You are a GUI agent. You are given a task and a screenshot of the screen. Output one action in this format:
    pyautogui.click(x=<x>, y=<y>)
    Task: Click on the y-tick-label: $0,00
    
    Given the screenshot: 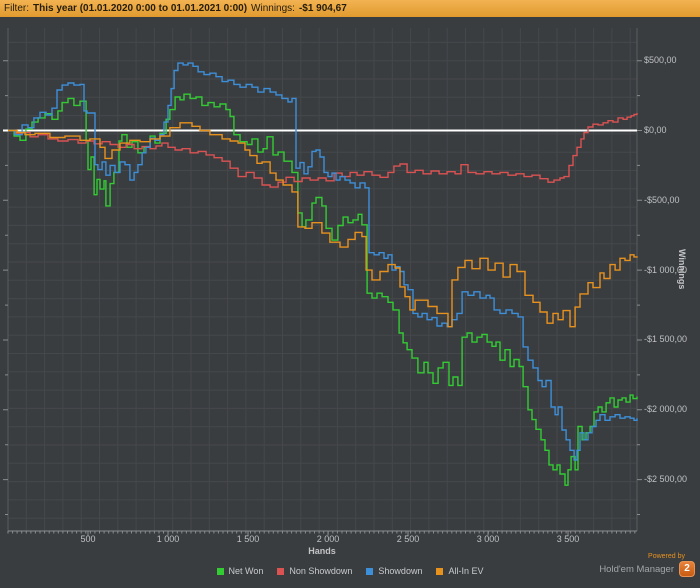 What is the action you would take?
    pyautogui.click(x=655, y=129)
    